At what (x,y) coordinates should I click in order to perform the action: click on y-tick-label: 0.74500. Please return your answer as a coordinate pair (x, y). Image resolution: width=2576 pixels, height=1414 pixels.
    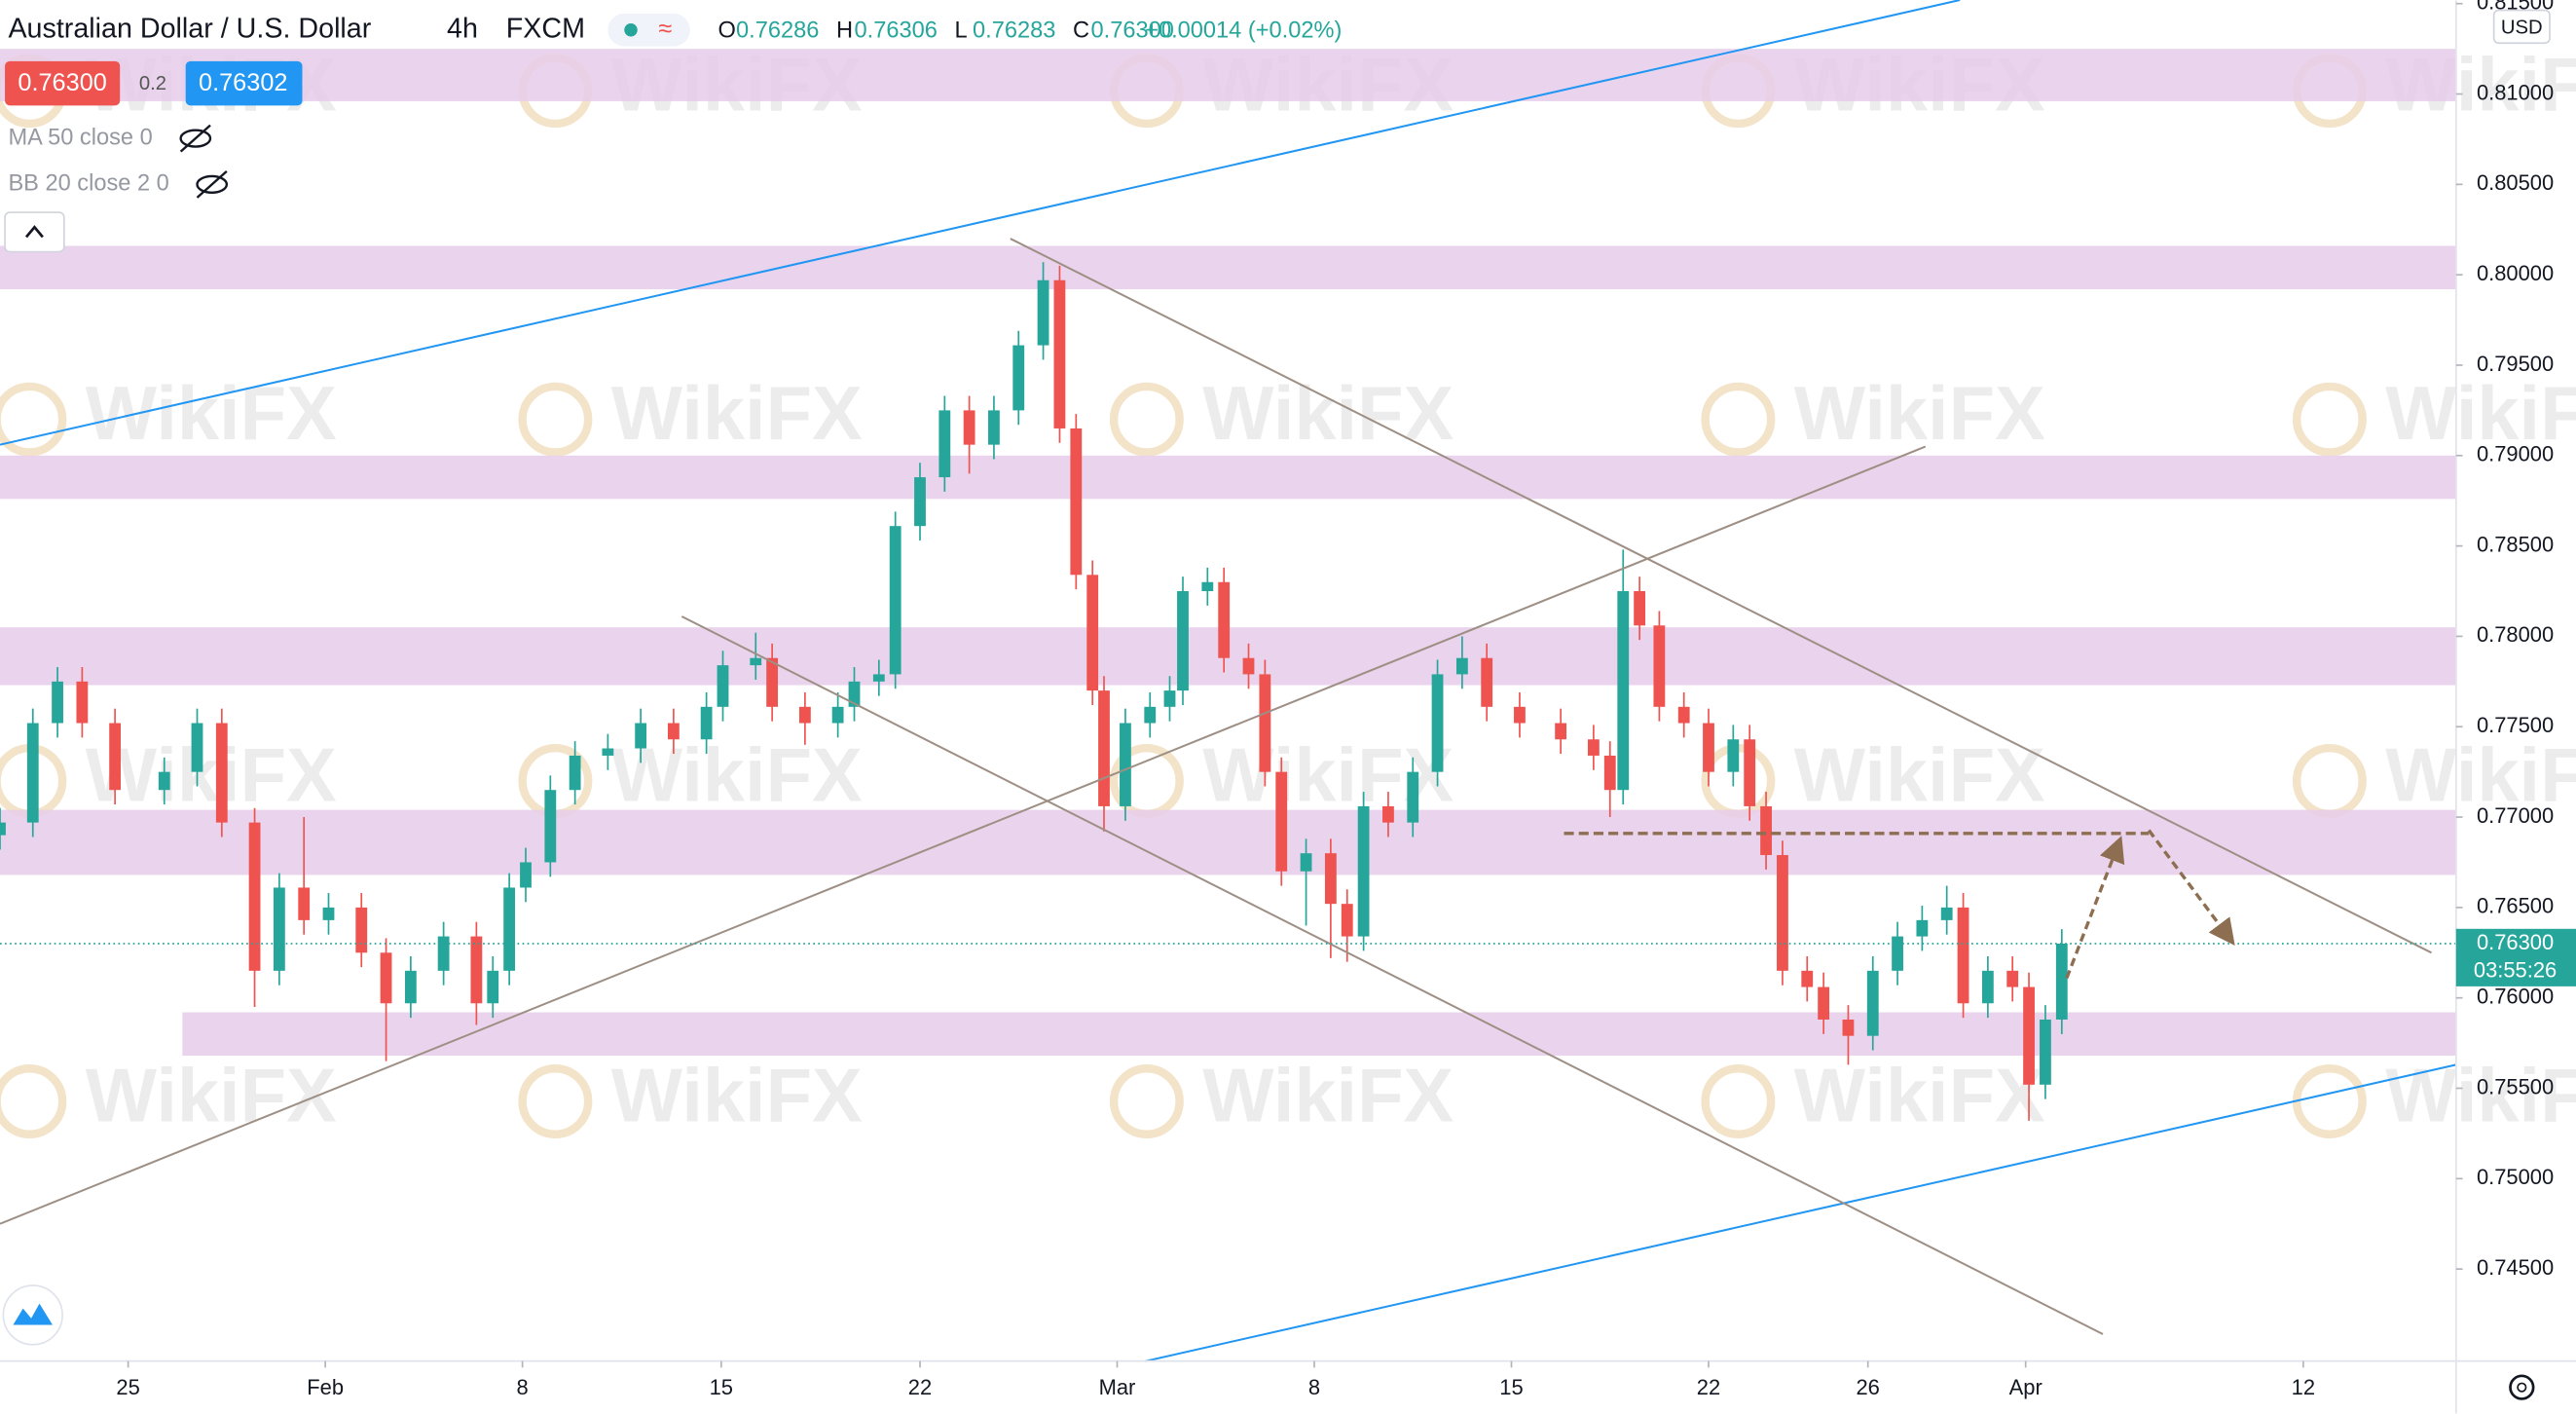
    Looking at the image, I should click on (2515, 1267).